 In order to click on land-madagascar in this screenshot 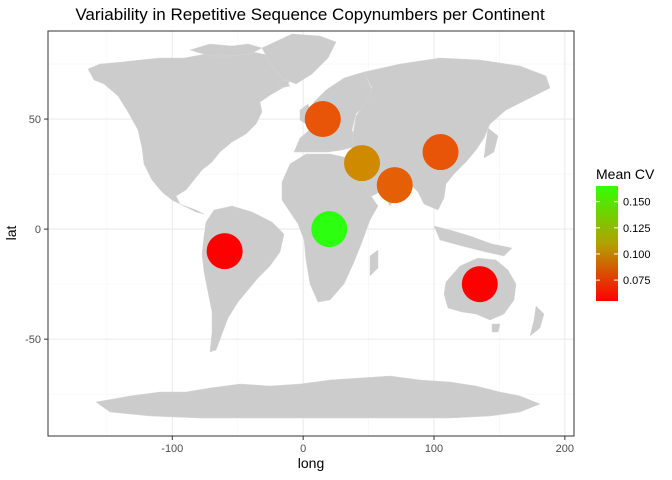, I will do `click(374, 263)`.